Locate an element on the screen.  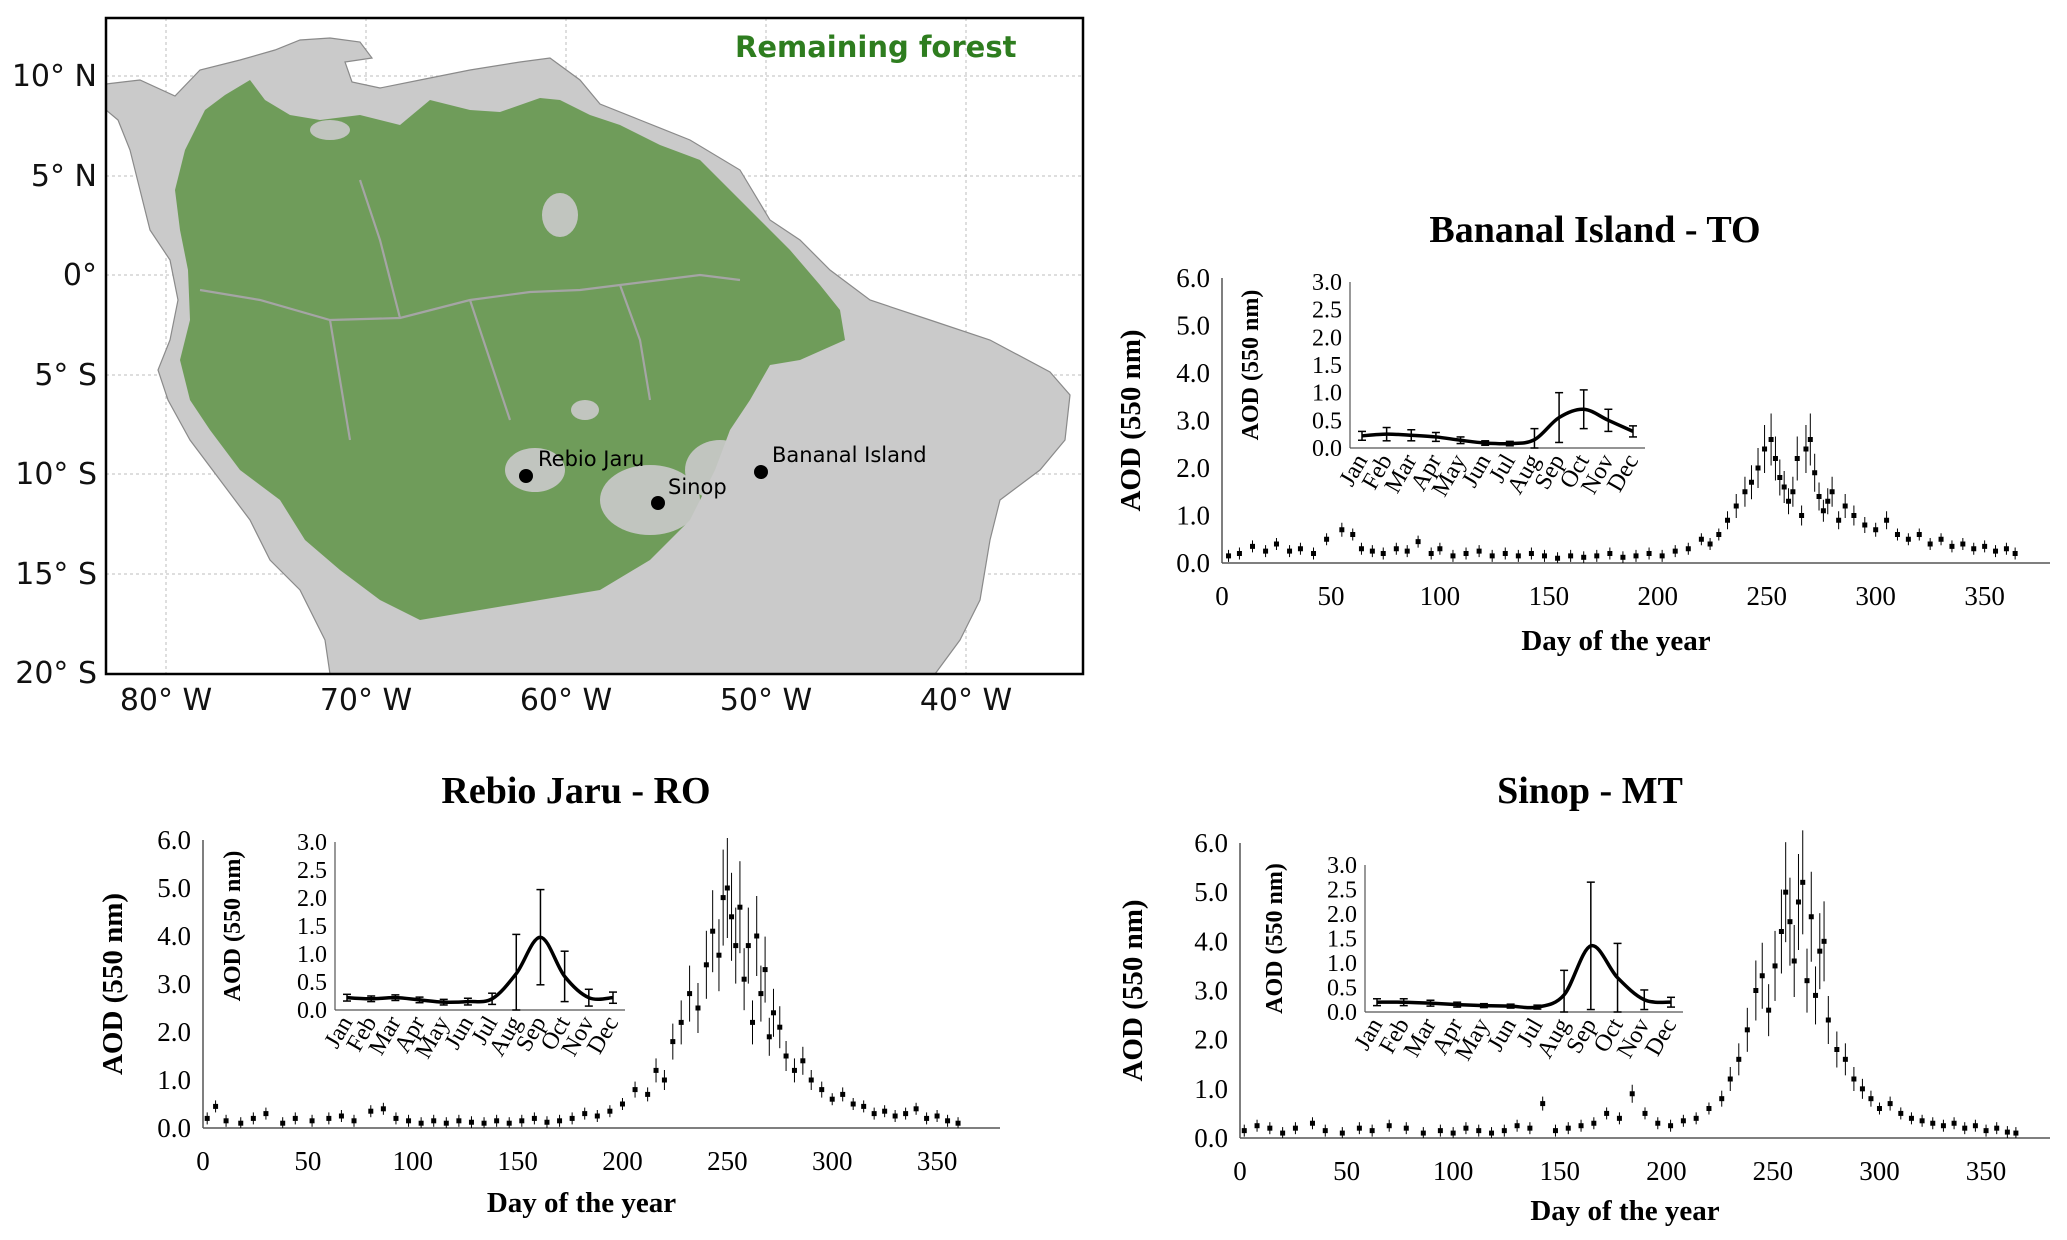
lat-label: 10° N is located at coordinates (54, 76).